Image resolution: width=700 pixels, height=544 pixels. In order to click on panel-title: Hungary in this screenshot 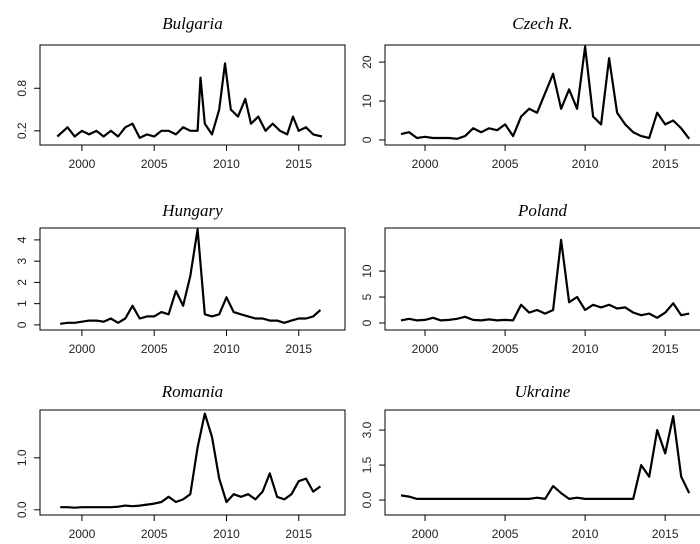, I will do `click(192, 210)`.